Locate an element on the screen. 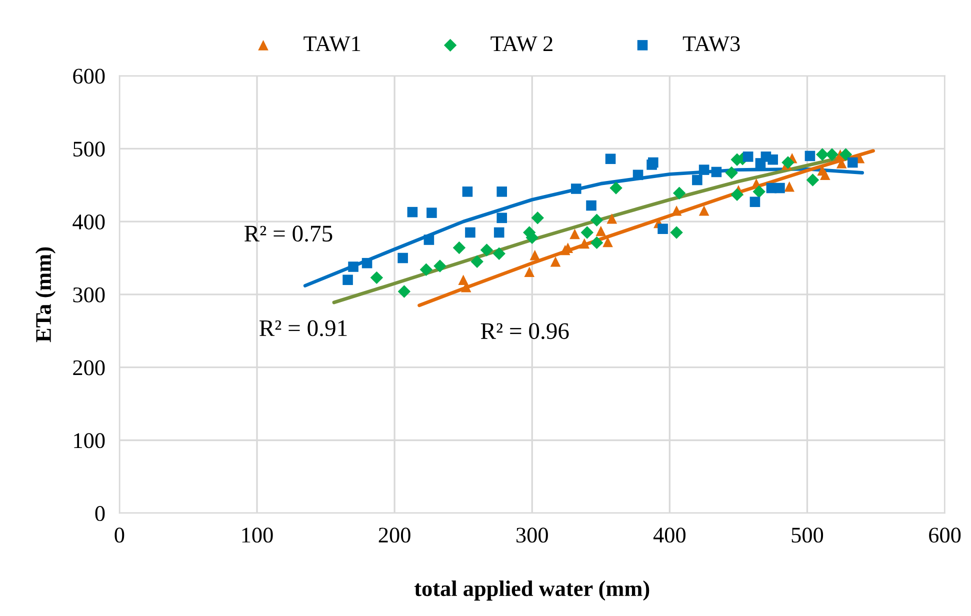 This screenshot has height=616, width=971. x-tick-label: 100 is located at coordinates (257, 535).